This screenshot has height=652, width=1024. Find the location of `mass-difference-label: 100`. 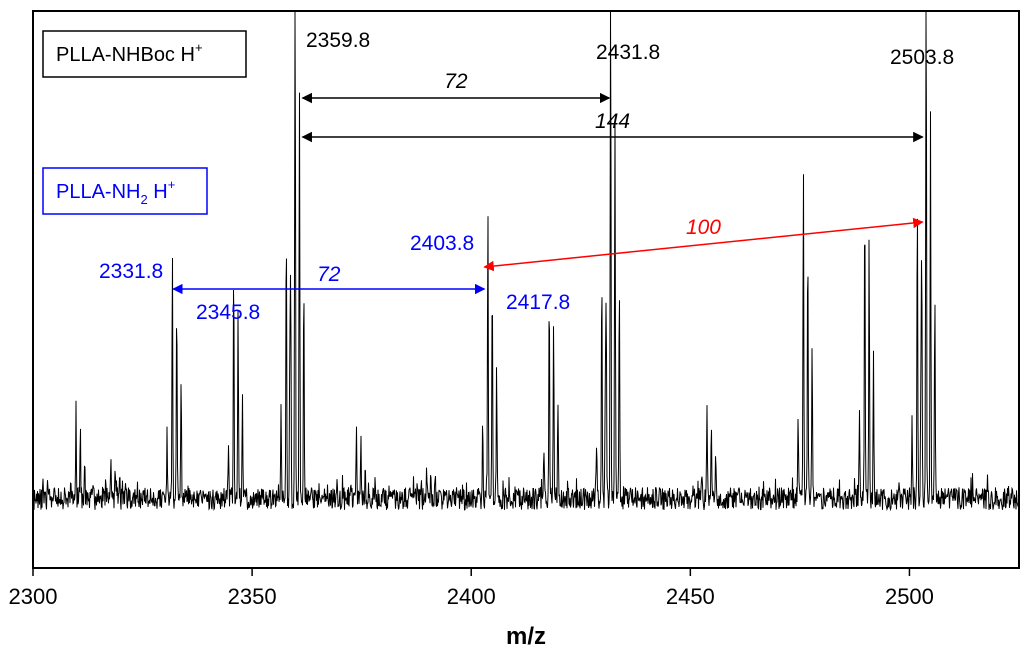

mass-difference-label: 100 is located at coordinates (703, 227).